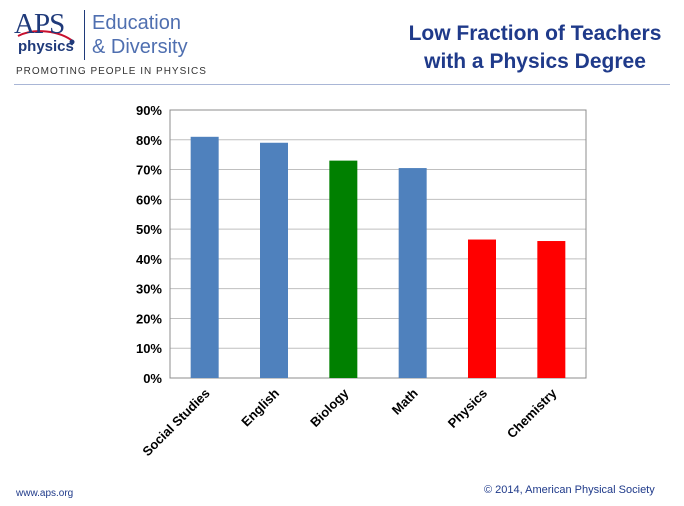 The height and width of the screenshot is (506, 684). What do you see at coordinates (329, 407) in the screenshot?
I see `x-tick-label: Biology` at bounding box center [329, 407].